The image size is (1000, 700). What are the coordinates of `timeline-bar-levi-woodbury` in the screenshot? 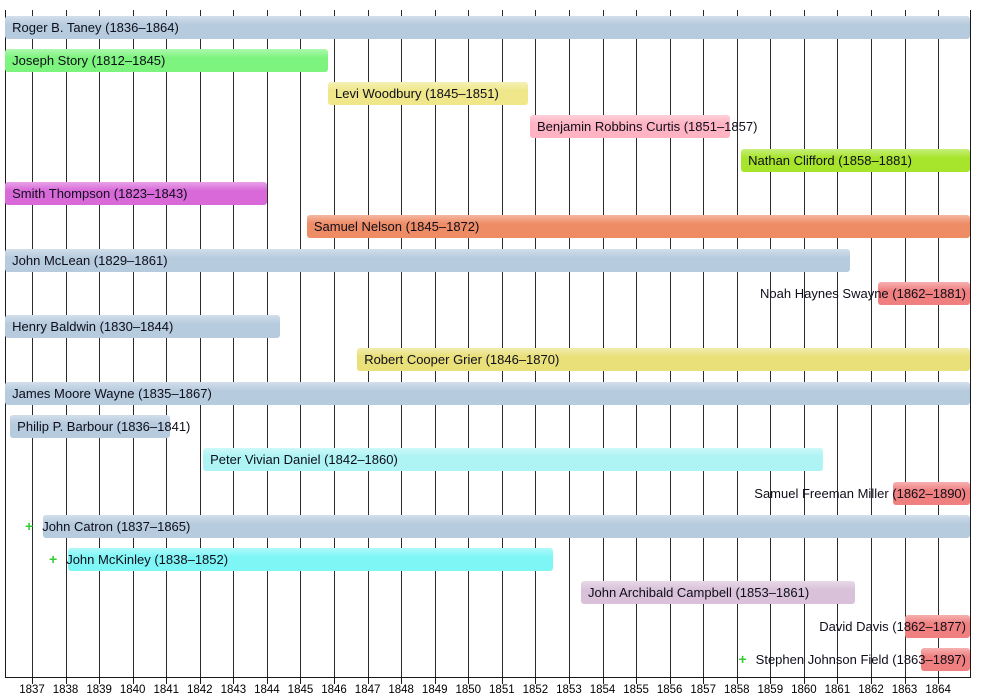 It's located at (427, 93).